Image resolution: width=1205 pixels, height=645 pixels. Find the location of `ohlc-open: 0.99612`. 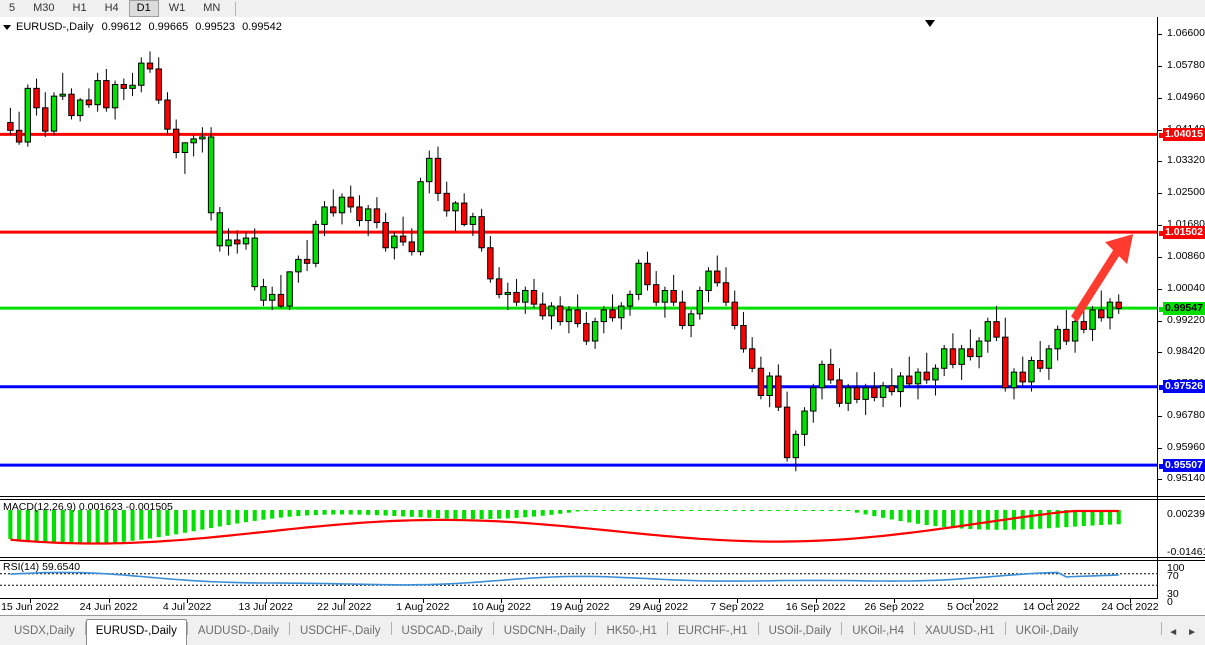

ohlc-open: 0.99612 is located at coordinates (121, 27).